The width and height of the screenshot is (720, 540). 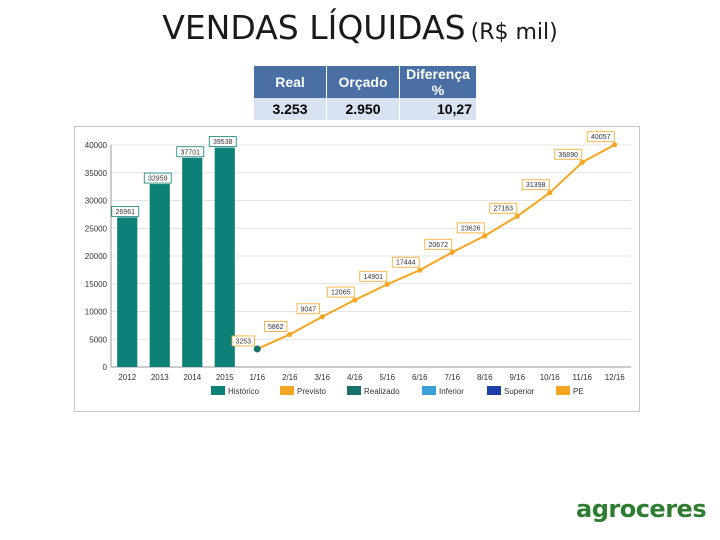 What do you see at coordinates (641, 509) in the screenshot?
I see `agroceres-logo: agroceres` at bounding box center [641, 509].